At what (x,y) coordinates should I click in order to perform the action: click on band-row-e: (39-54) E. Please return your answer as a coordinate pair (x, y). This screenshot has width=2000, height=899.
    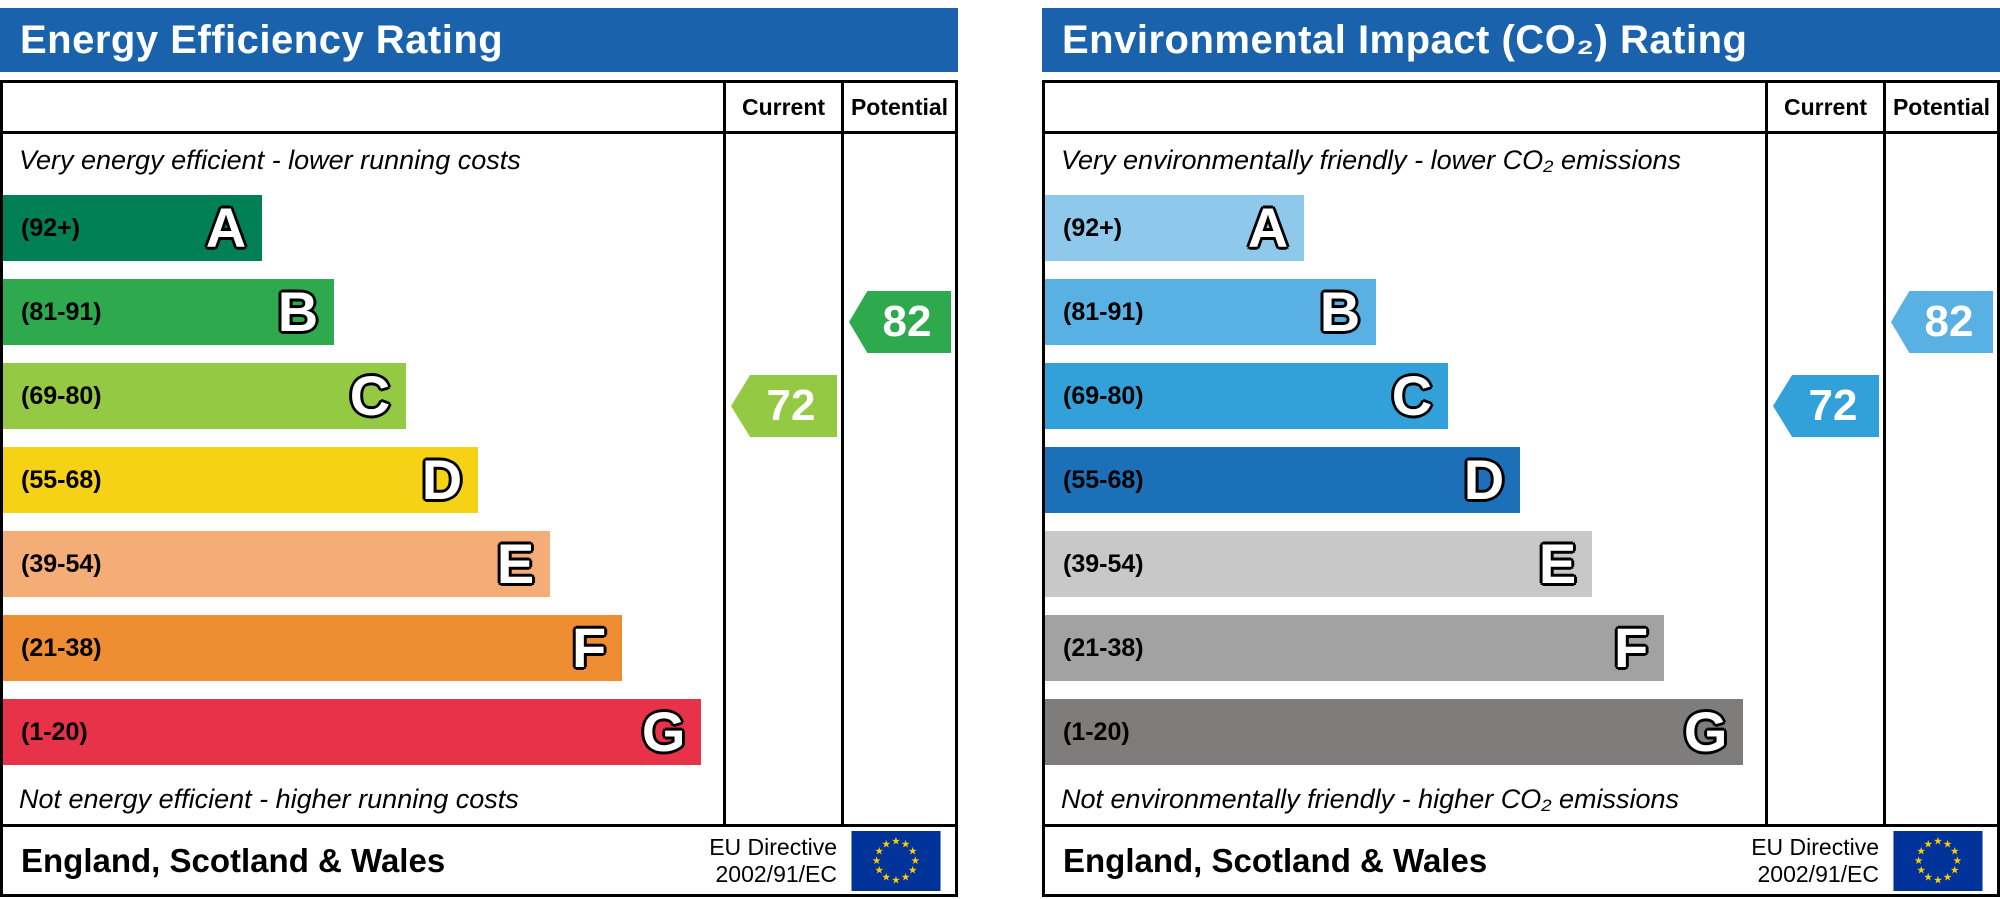
    Looking at the image, I should click on (1405, 564).